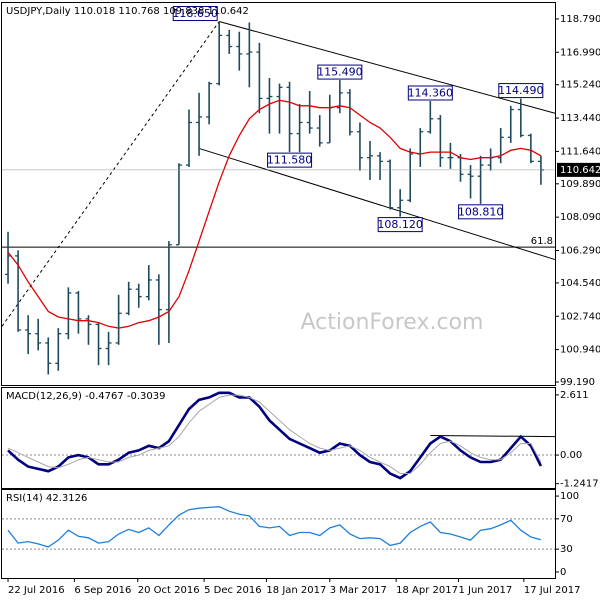 This screenshot has width=600, height=600. I want to click on y-tick-label: 118.790, so click(580, 19).